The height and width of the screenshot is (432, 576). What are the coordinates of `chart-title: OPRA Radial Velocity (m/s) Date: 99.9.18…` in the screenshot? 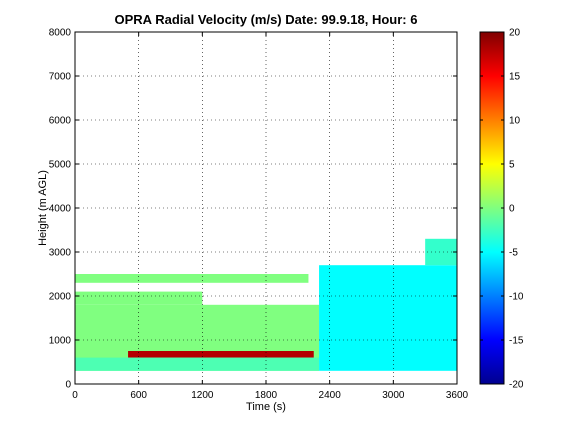 It's located at (266, 19).